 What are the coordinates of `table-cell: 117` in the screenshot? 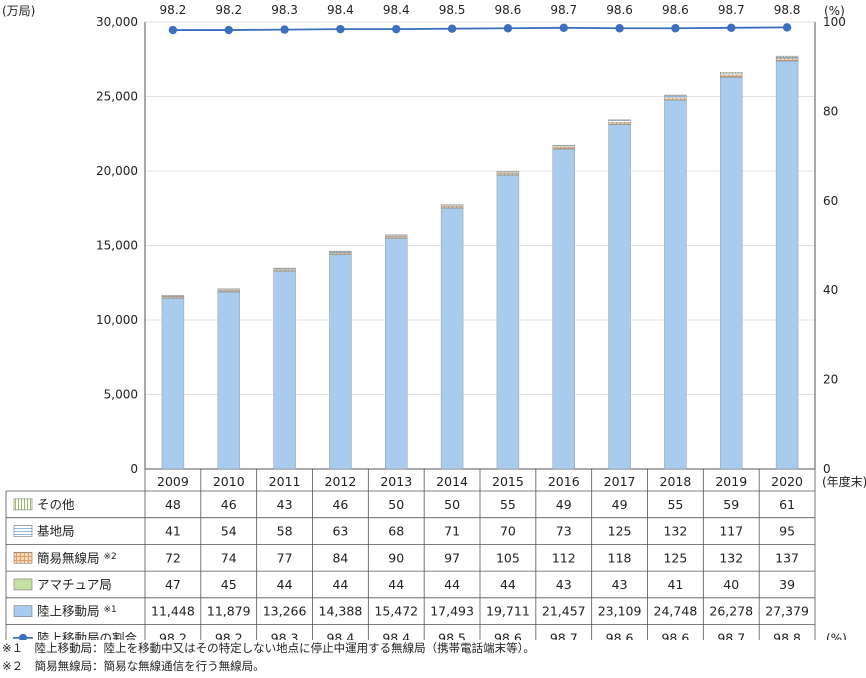 It's located at (731, 531).